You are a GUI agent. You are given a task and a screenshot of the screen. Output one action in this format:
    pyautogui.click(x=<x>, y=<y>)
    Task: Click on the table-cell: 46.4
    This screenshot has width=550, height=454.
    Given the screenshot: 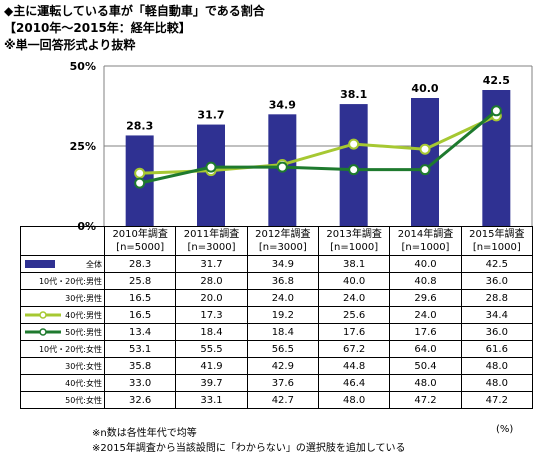 What is the action you would take?
    pyautogui.click(x=354, y=383)
    